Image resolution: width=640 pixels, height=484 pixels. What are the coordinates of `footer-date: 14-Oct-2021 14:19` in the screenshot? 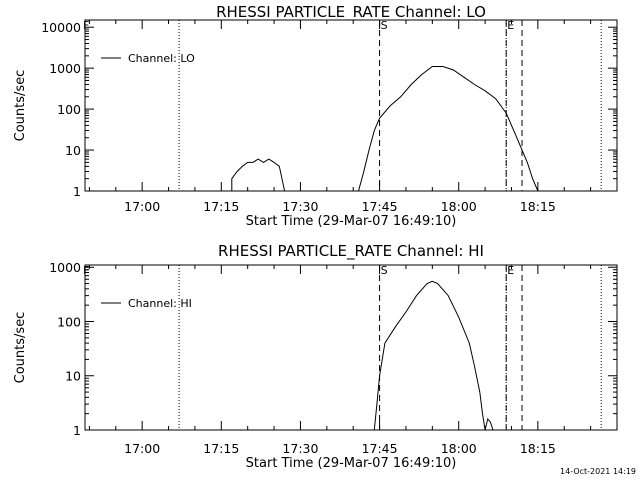 It's located at (598, 471).